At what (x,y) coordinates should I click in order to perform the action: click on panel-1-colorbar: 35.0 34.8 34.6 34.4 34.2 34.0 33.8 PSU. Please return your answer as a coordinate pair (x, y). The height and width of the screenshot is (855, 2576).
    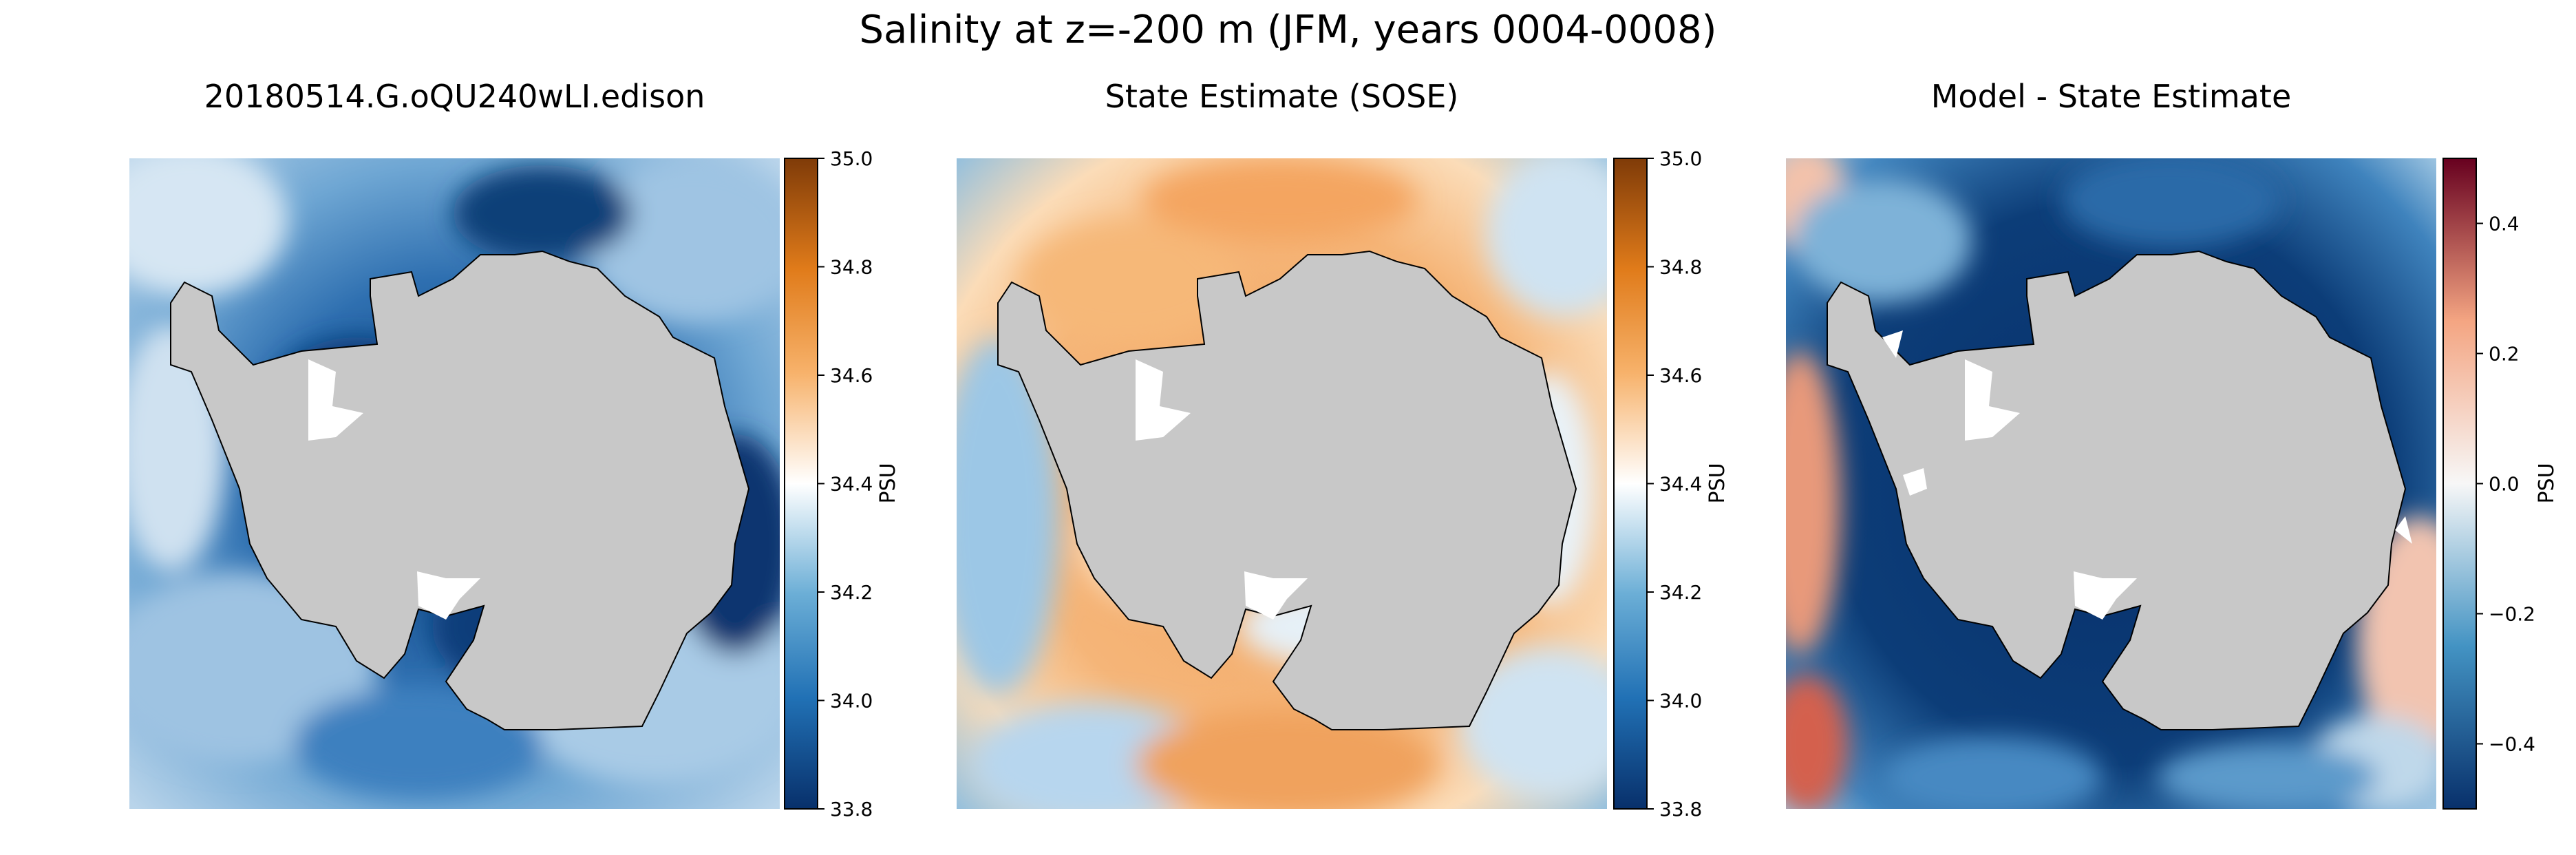
    Looking at the image, I should click on (842, 484).